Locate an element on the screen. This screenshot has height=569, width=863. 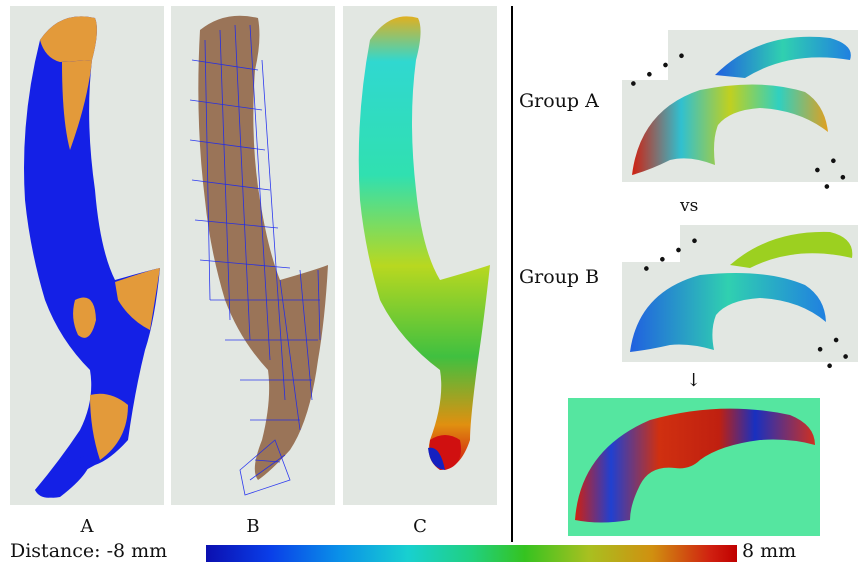
vs-label: vs is located at coordinates (689, 206).